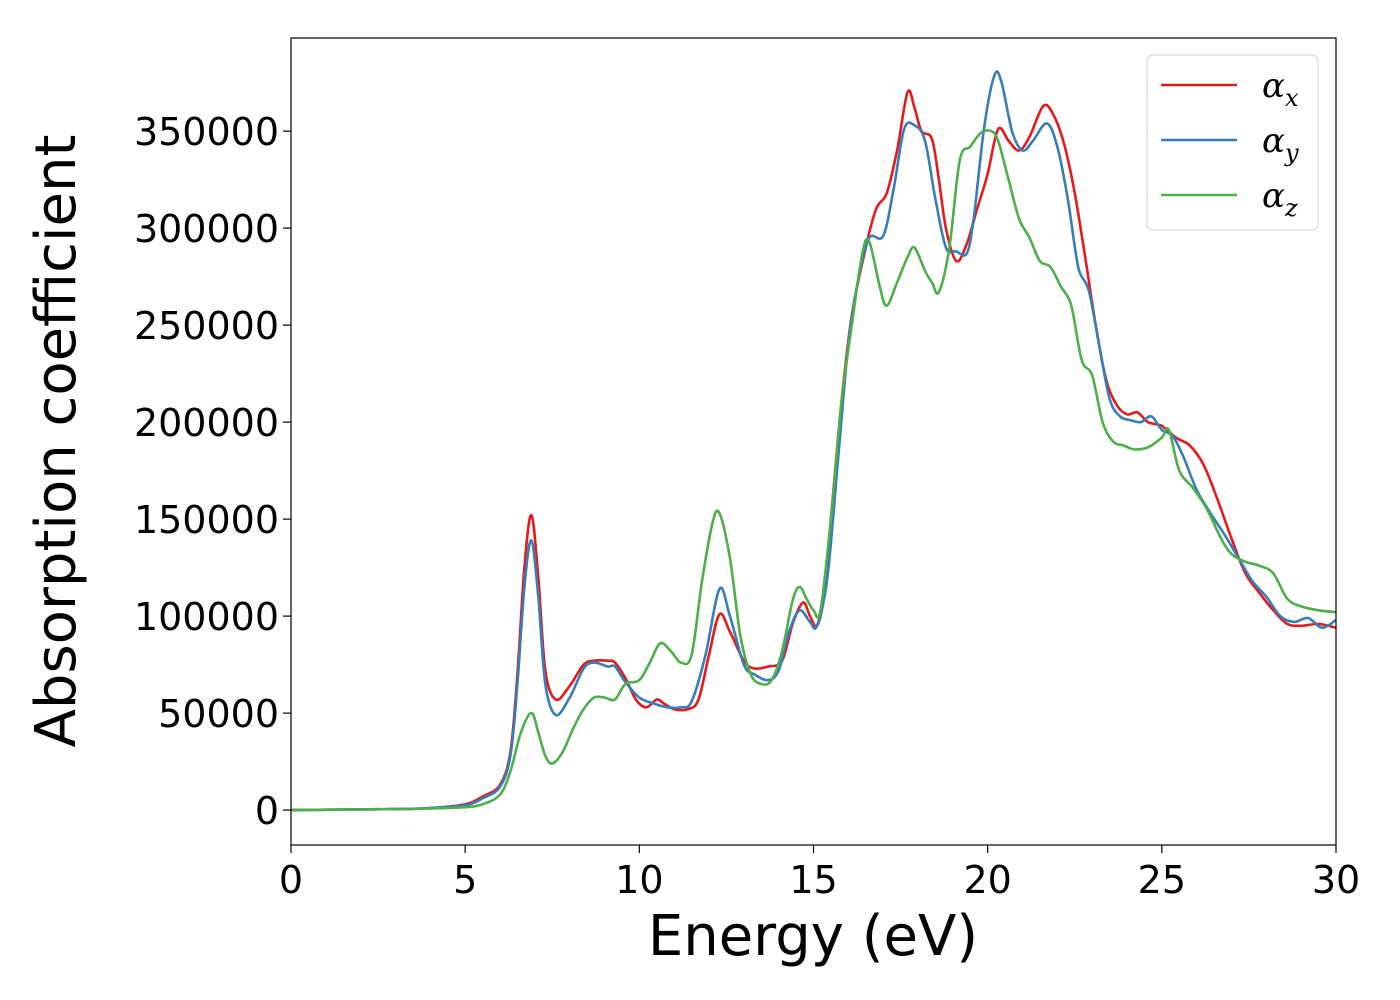 The image size is (1400, 1000). I want to click on x-axis: 0 5 10 15 20 25 30, so click(819, 873).